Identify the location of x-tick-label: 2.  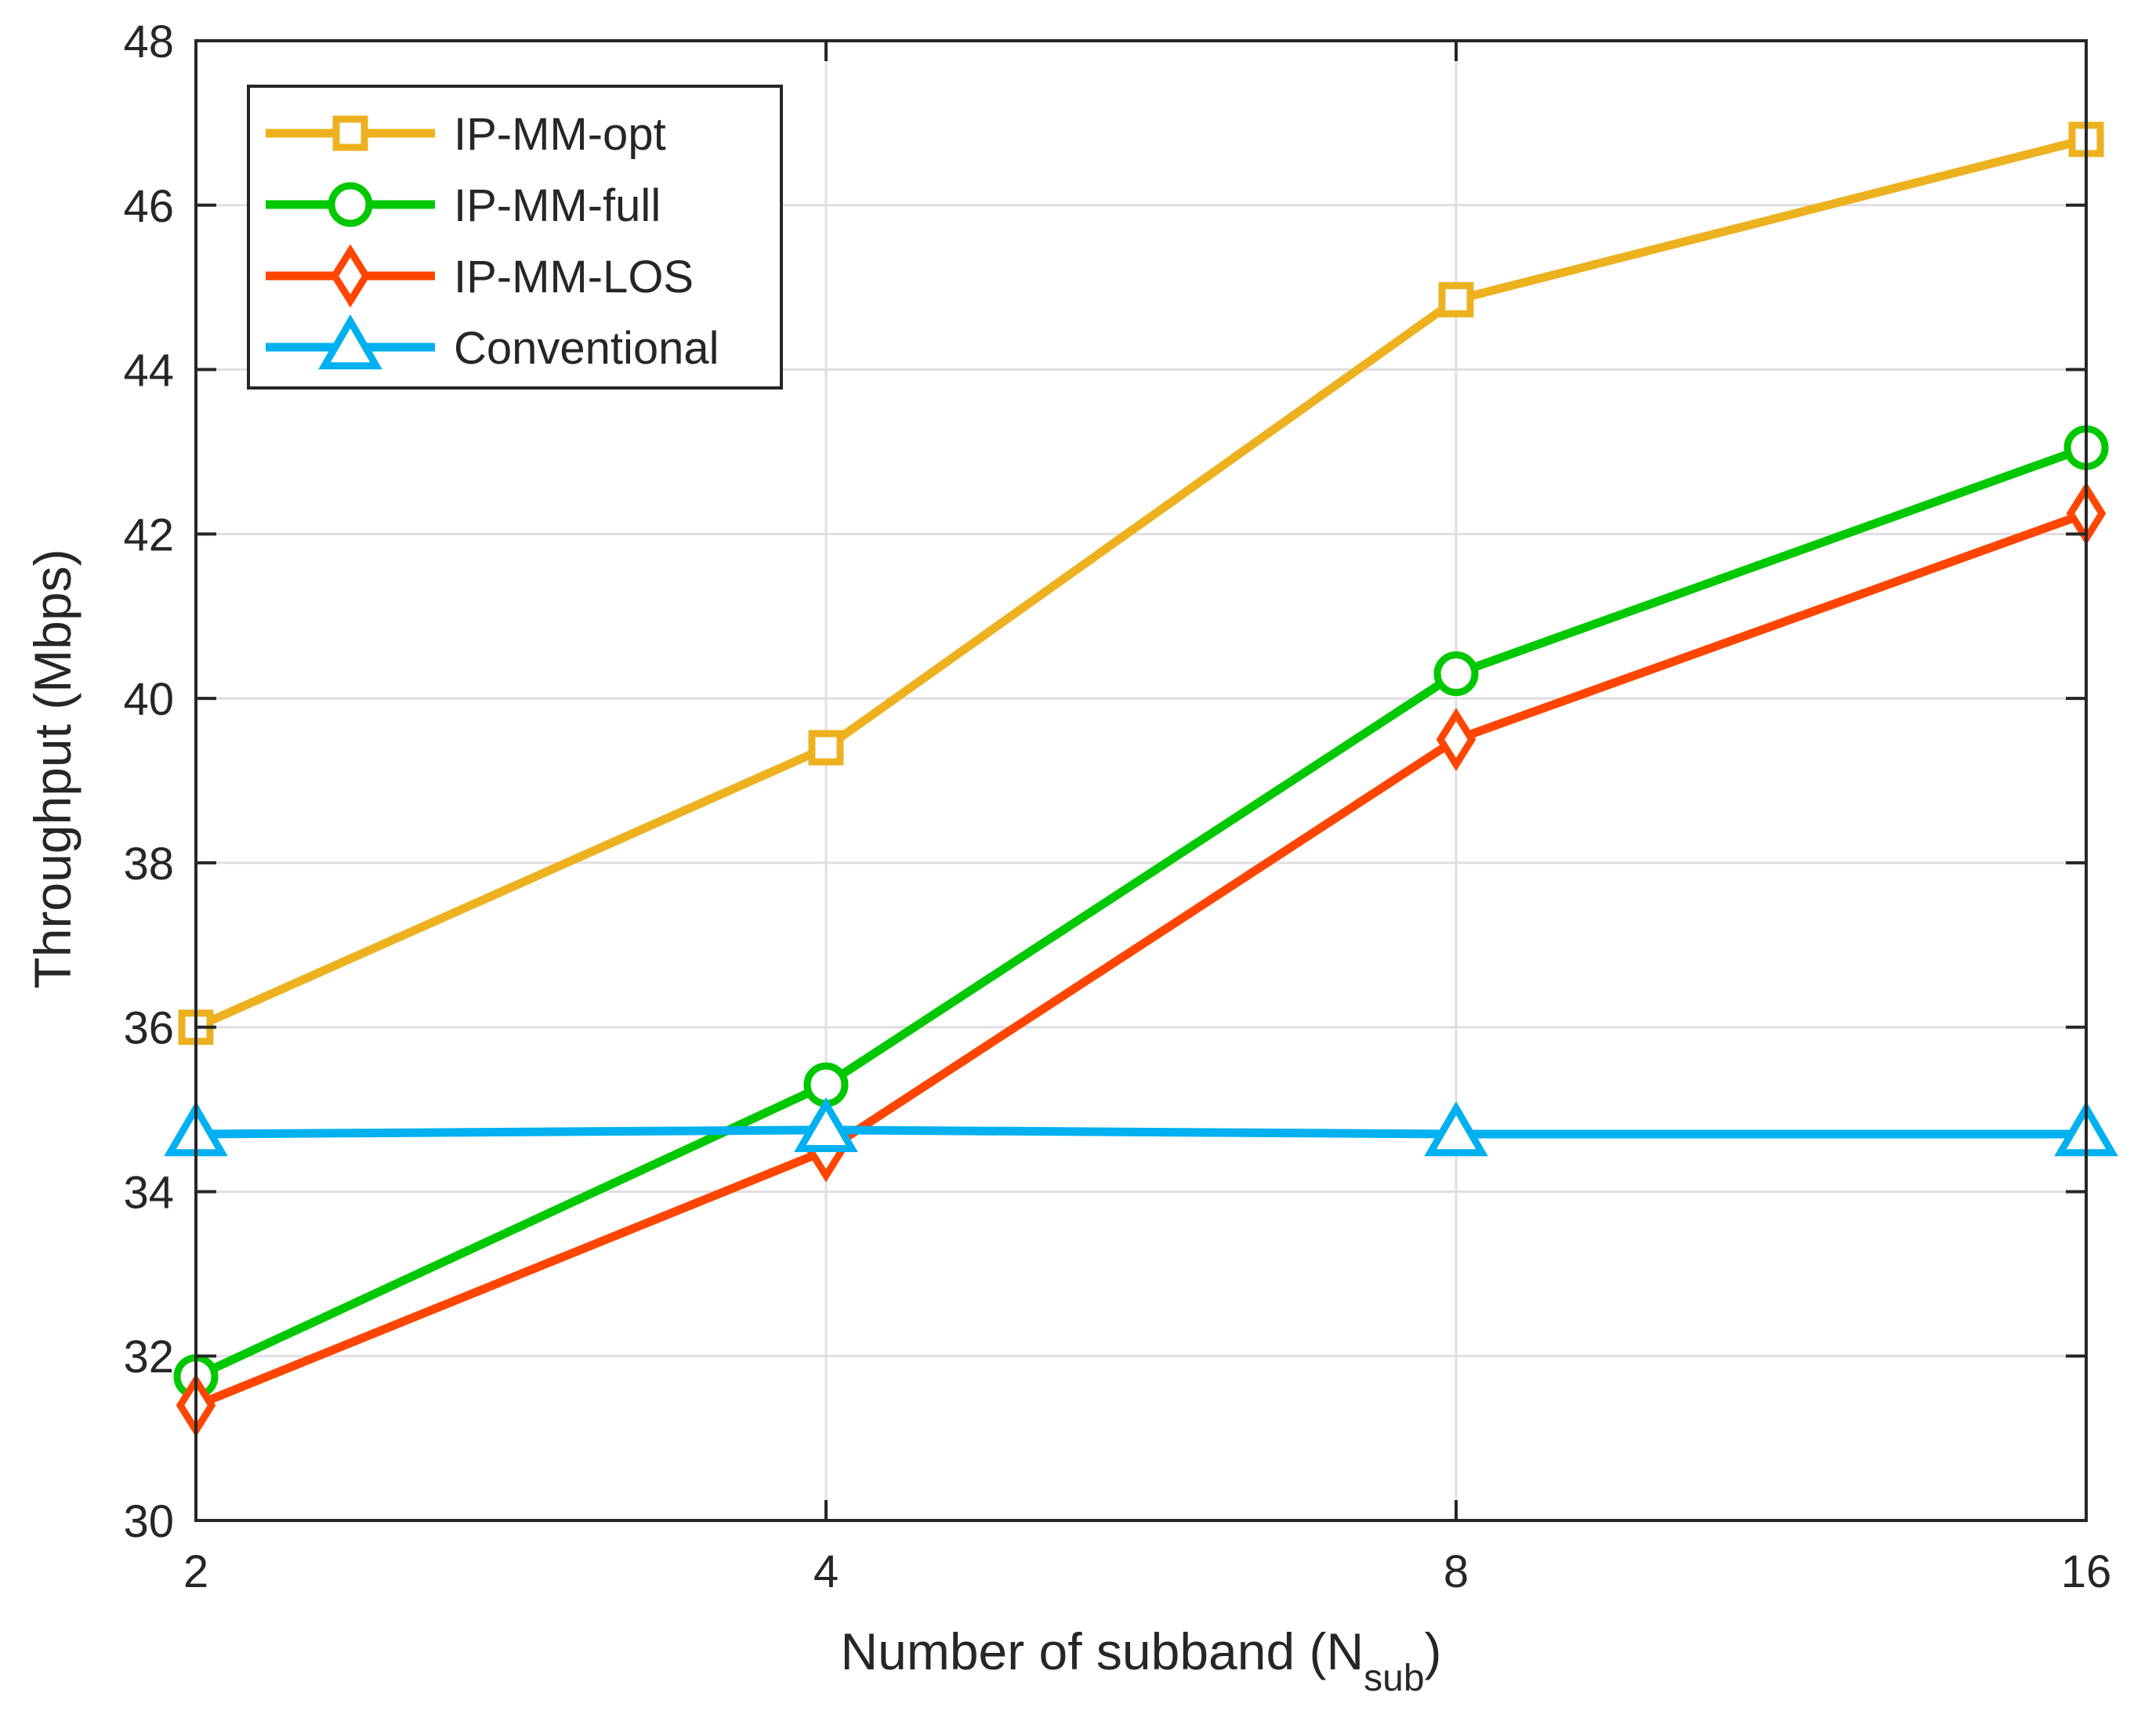
(195, 1571).